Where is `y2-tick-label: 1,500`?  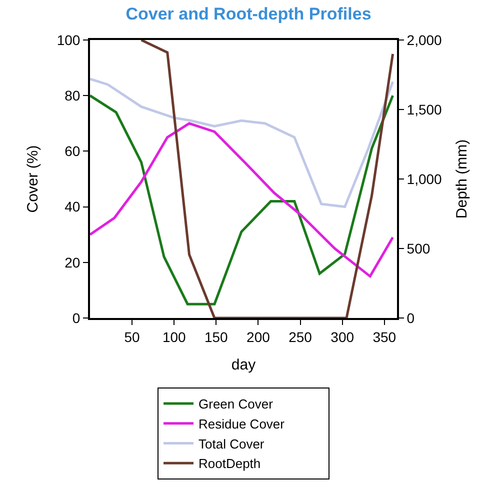
y2-tick-label: 1,500 is located at coordinates (424, 109).